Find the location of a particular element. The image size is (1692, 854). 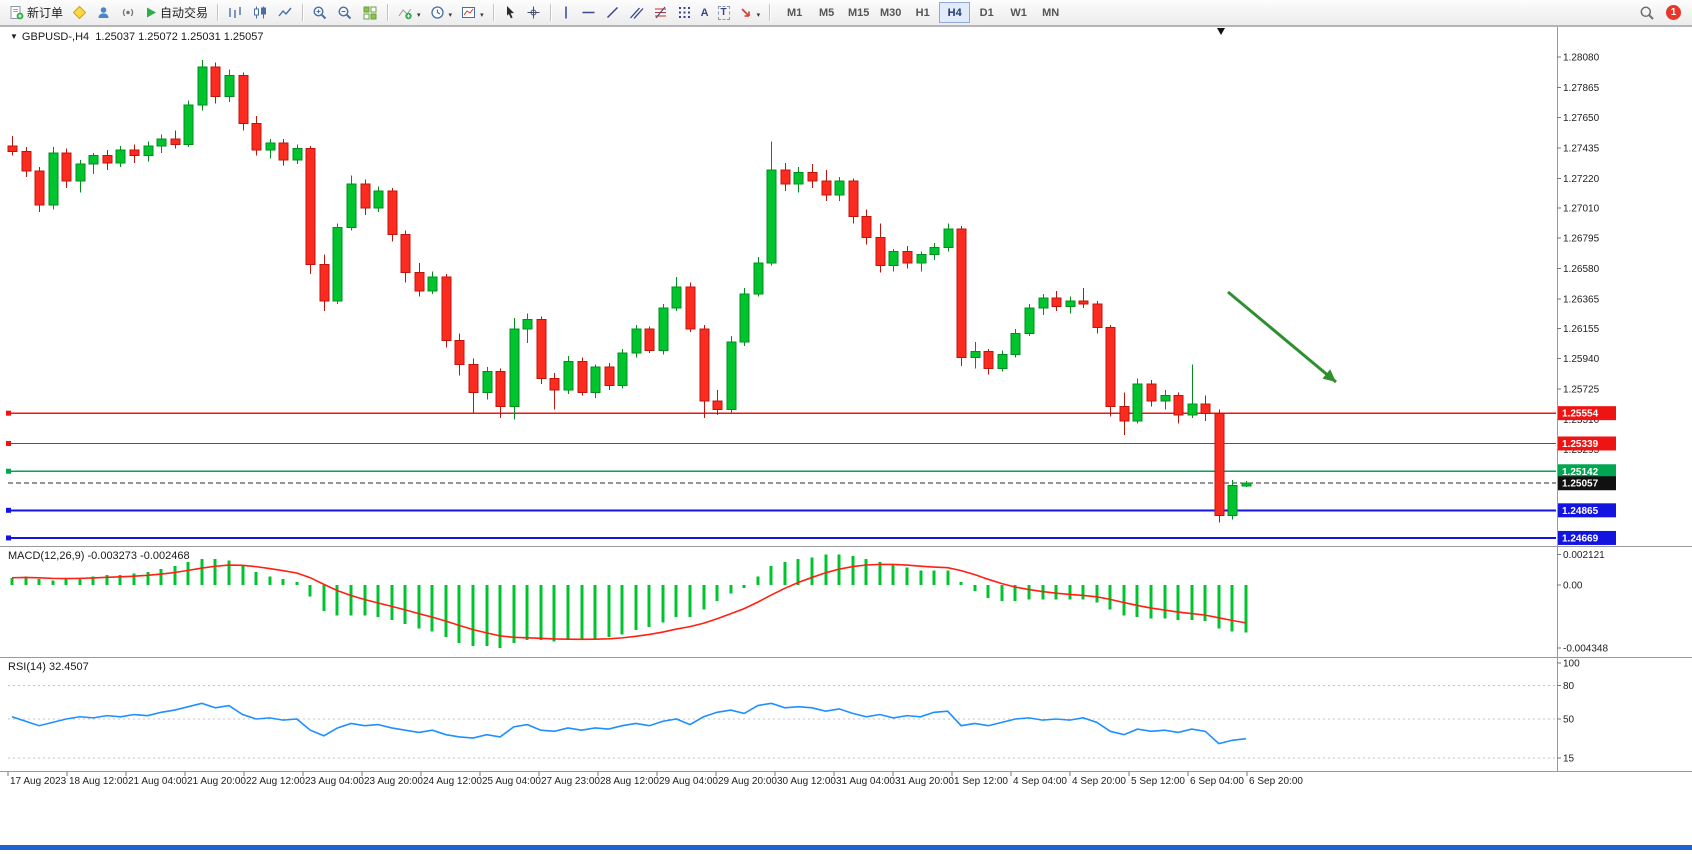

price-badge-label: 1.25554 is located at coordinates (1580, 414).